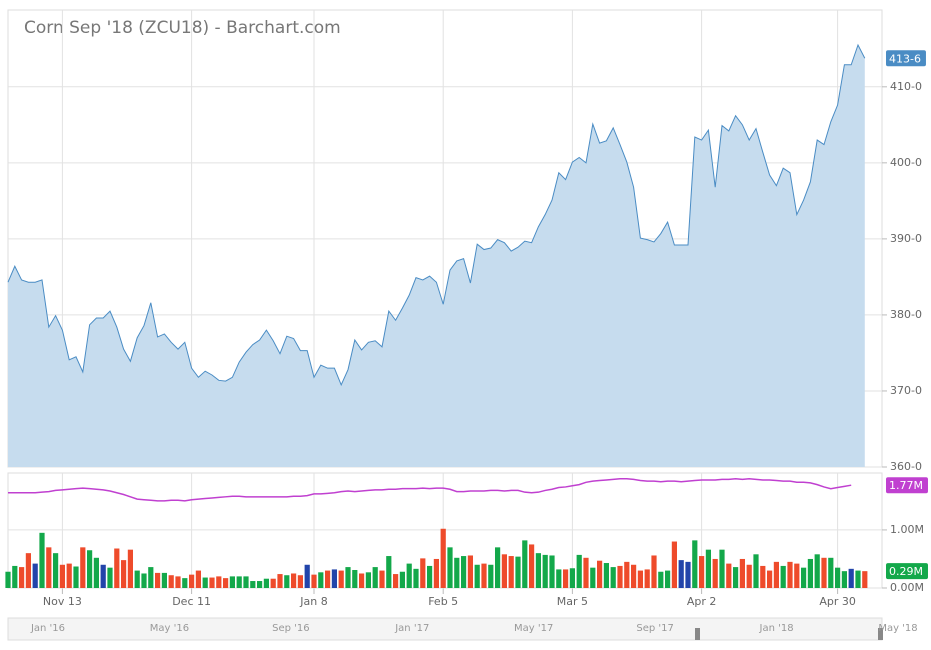 Image resolution: width=931 pixels, height=650 pixels. I want to click on y-tick-label: 410-0, so click(906, 86).